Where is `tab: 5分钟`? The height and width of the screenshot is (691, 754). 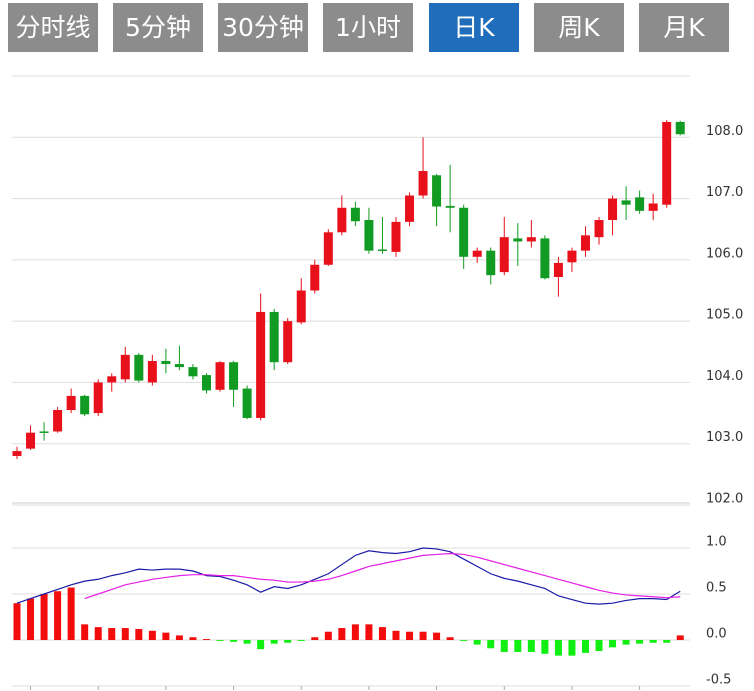 tab: 5分钟 is located at coordinates (158, 27).